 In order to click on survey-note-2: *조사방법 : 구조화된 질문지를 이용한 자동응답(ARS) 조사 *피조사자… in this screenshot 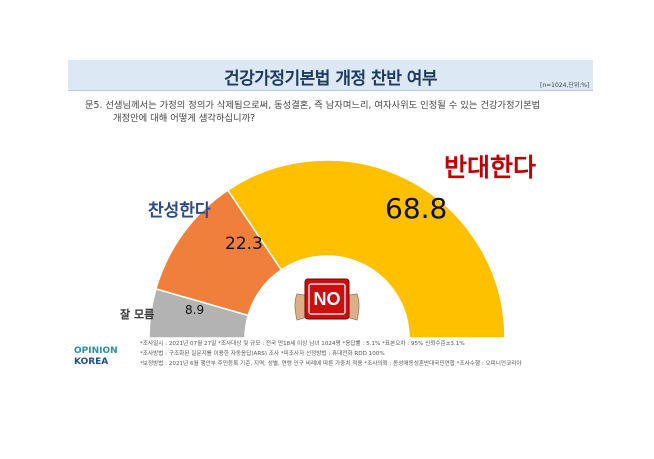, I will do `click(262, 354)`.